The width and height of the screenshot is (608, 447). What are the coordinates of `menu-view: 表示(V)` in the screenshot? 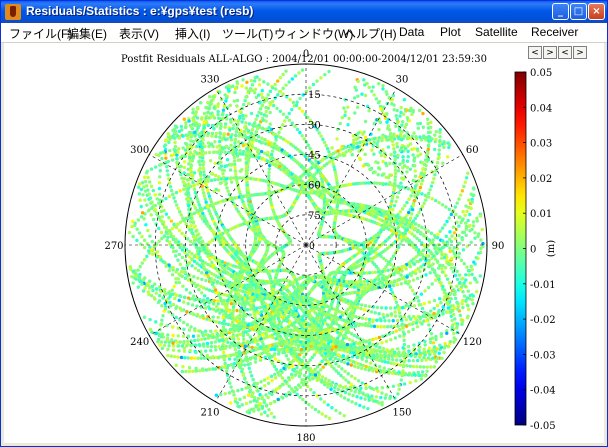 It's located at (139, 34).